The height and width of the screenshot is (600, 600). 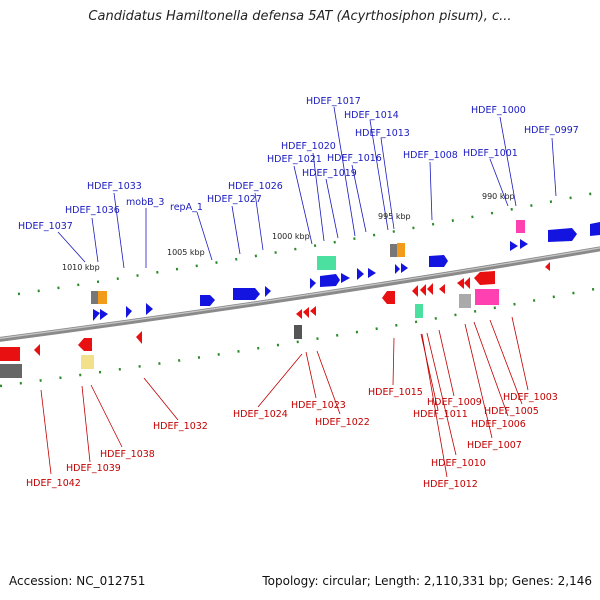 I want to click on scale-label-1010: 1010 kbp, so click(x=81, y=267).